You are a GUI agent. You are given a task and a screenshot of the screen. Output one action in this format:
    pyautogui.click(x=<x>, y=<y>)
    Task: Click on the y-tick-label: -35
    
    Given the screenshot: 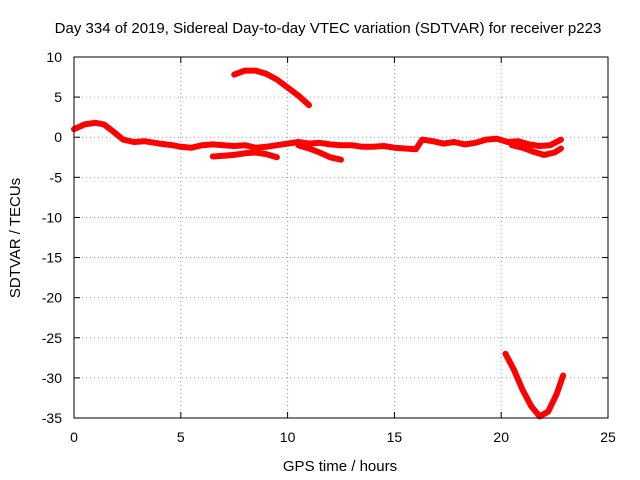 What is the action you would take?
    pyautogui.click(x=52, y=418)
    